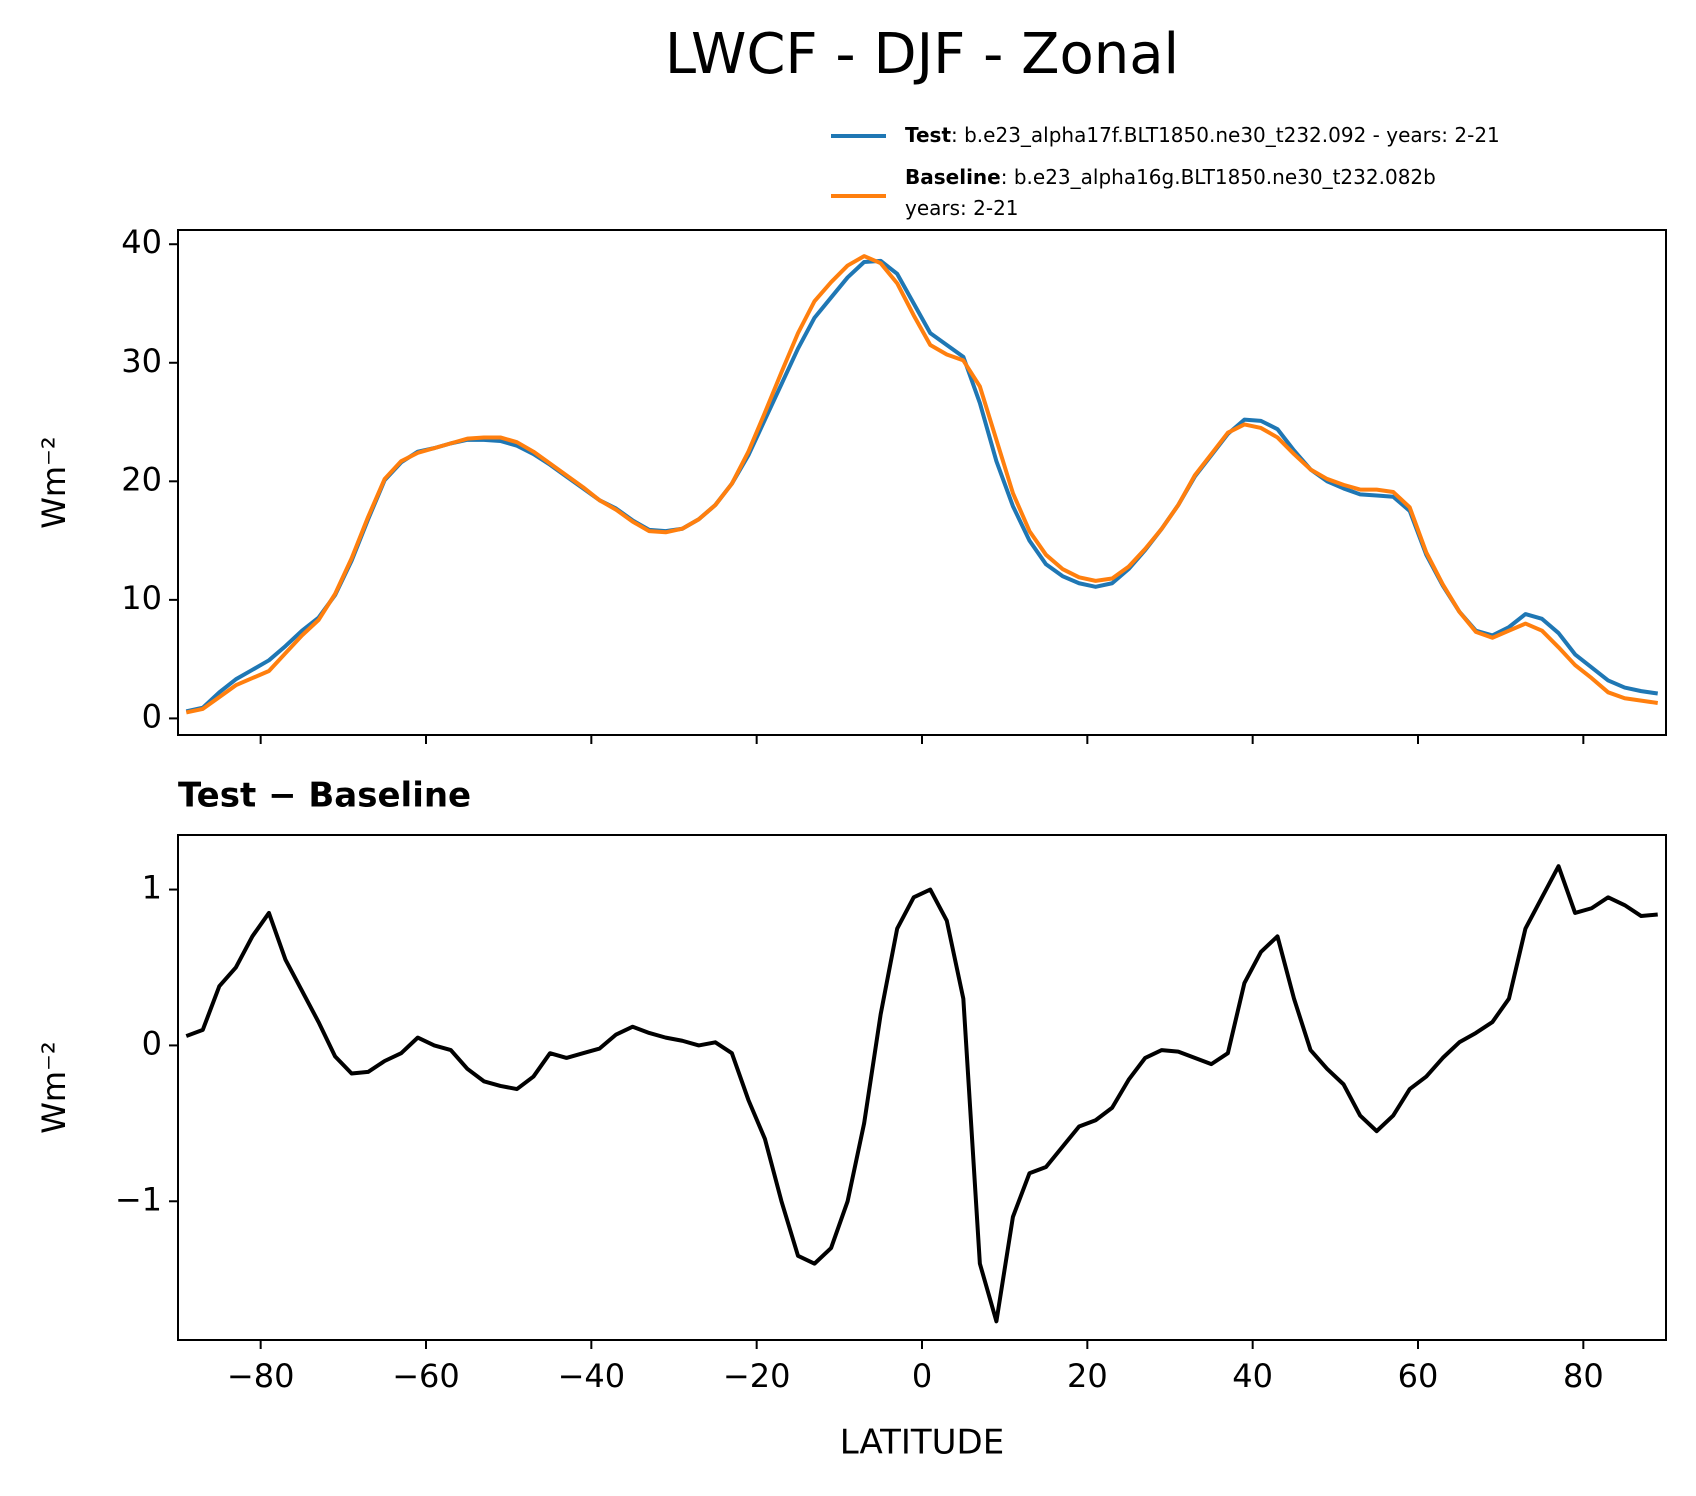 The image size is (1696, 1496). What do you see at coordinates (922, 1443) in the screenshot?
I see `x-axis-label: LATITUDE` at bounding box center [922, 1443].